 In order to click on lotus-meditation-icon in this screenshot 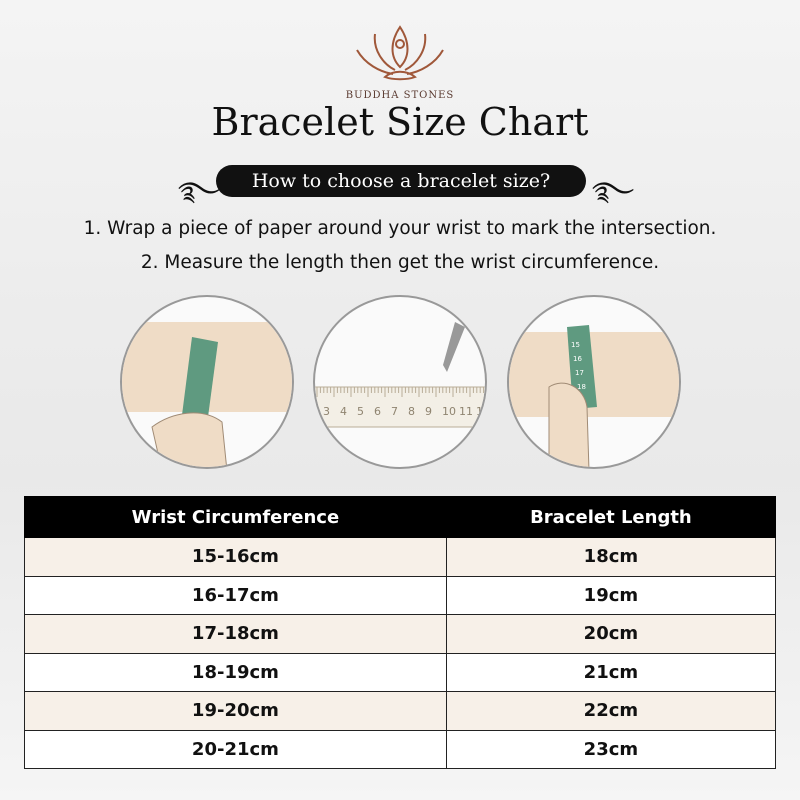, I will do `click(400, 53)`.